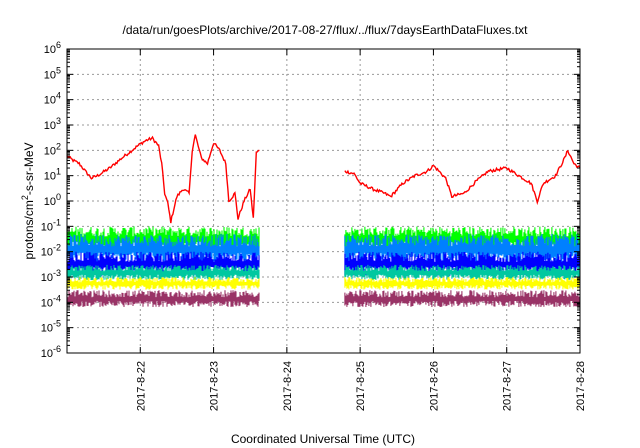 This screenshot has width=640, height=448. I want to click on y-tick-label: 10⁻¹, so click(51, 225).